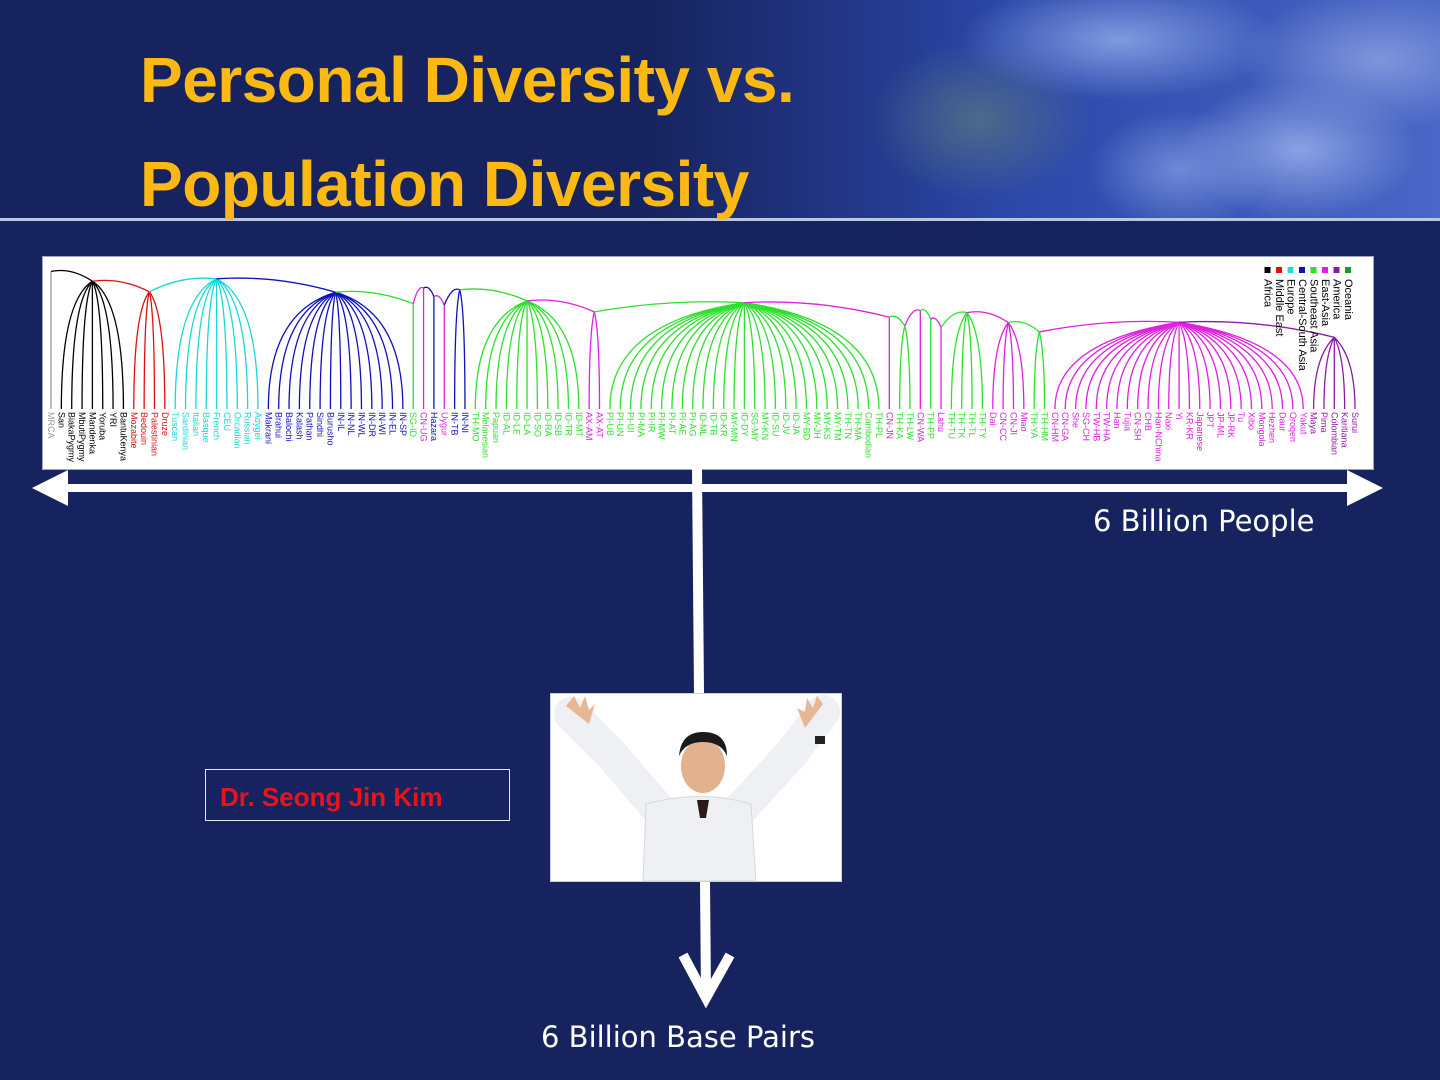 Image resolution: width=1440 pixels, height=1080 pixels. What do you see at coordinates (698, 580) in the screenshot?
I see `vertical-axis-line-upper` at bounding box center [698, 580].